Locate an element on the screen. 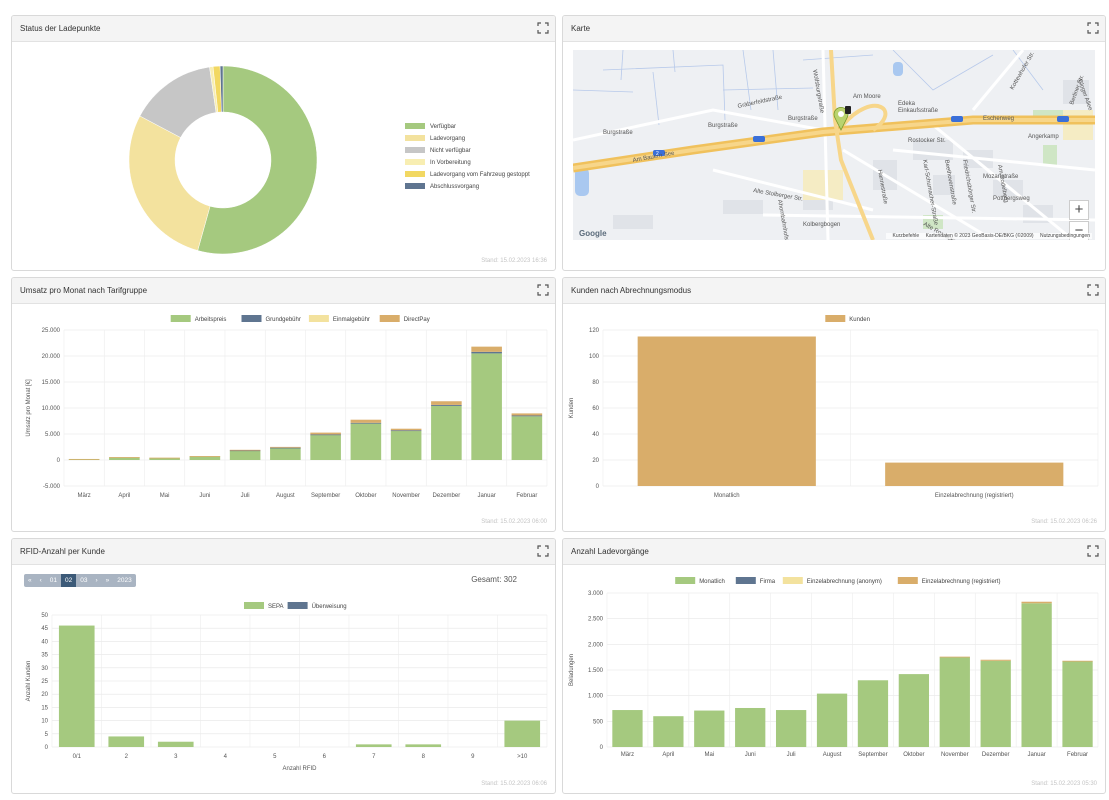 Image resolution: width=1109 pixels, height=800 pixels. svg-text: Edeka is located at coordinates (907, 104).